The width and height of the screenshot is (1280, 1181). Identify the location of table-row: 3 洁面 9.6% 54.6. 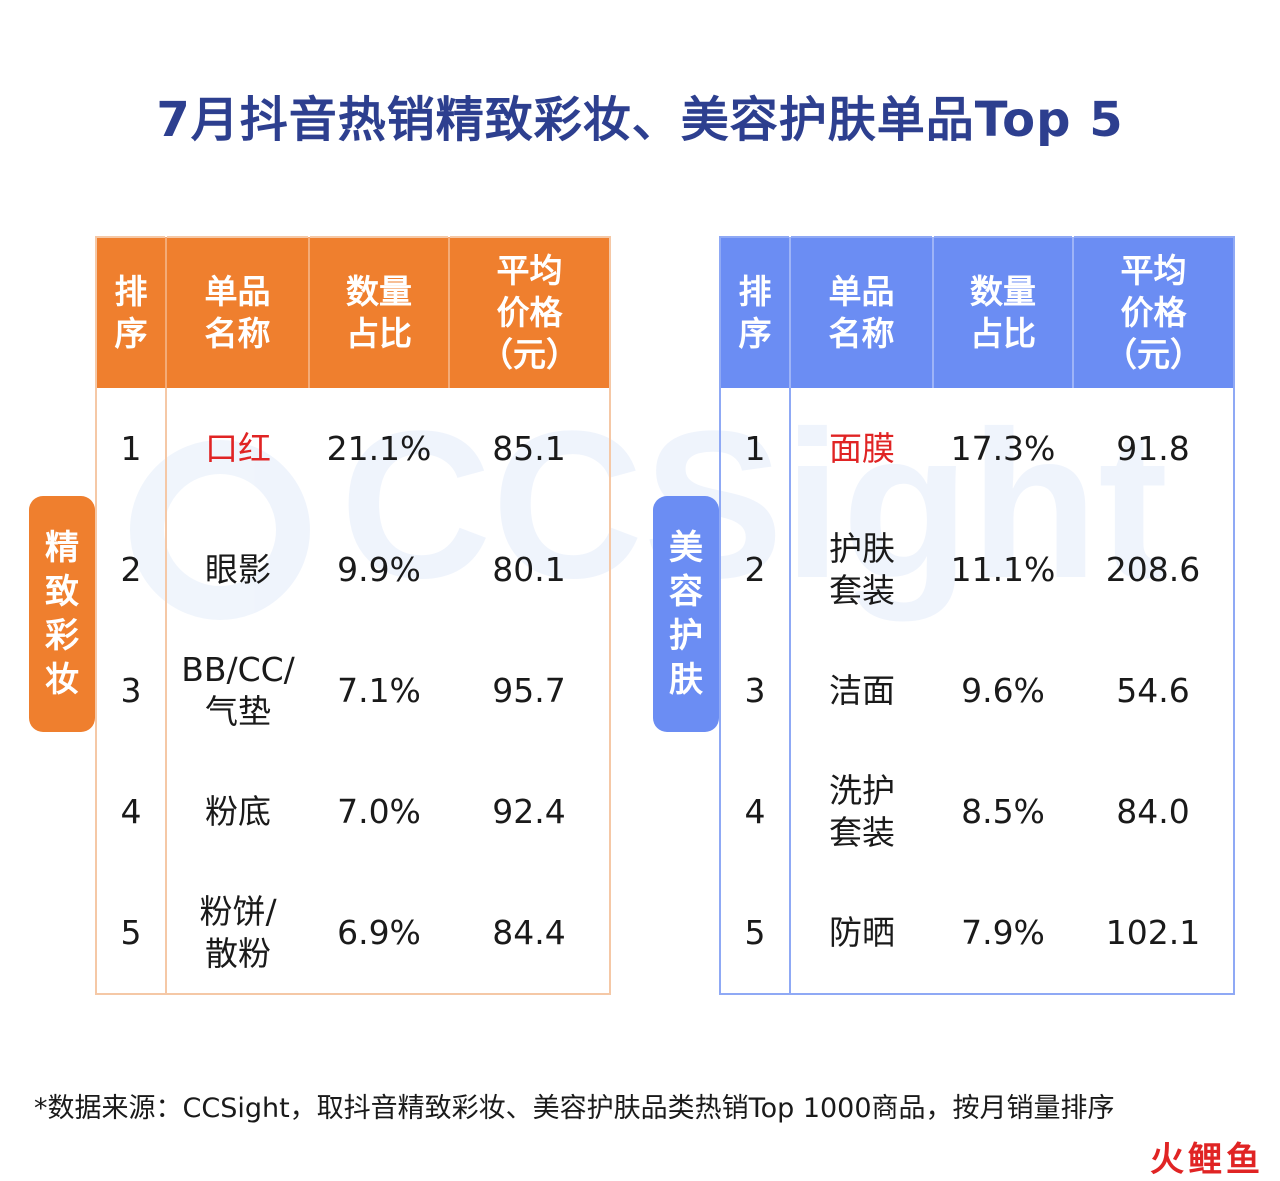
(977, 690).